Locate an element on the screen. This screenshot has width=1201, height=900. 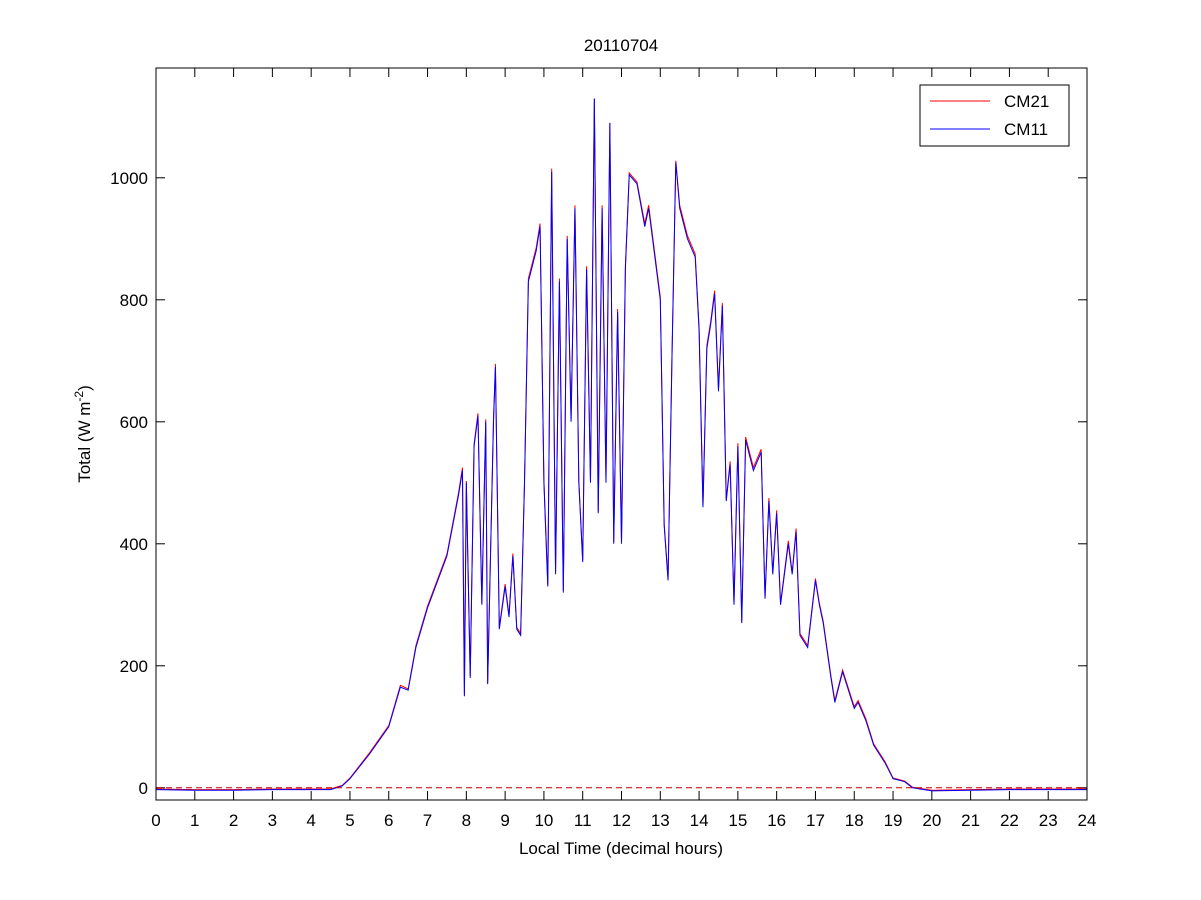
x-tick-label: 2 is located at coordinates (233, 820).